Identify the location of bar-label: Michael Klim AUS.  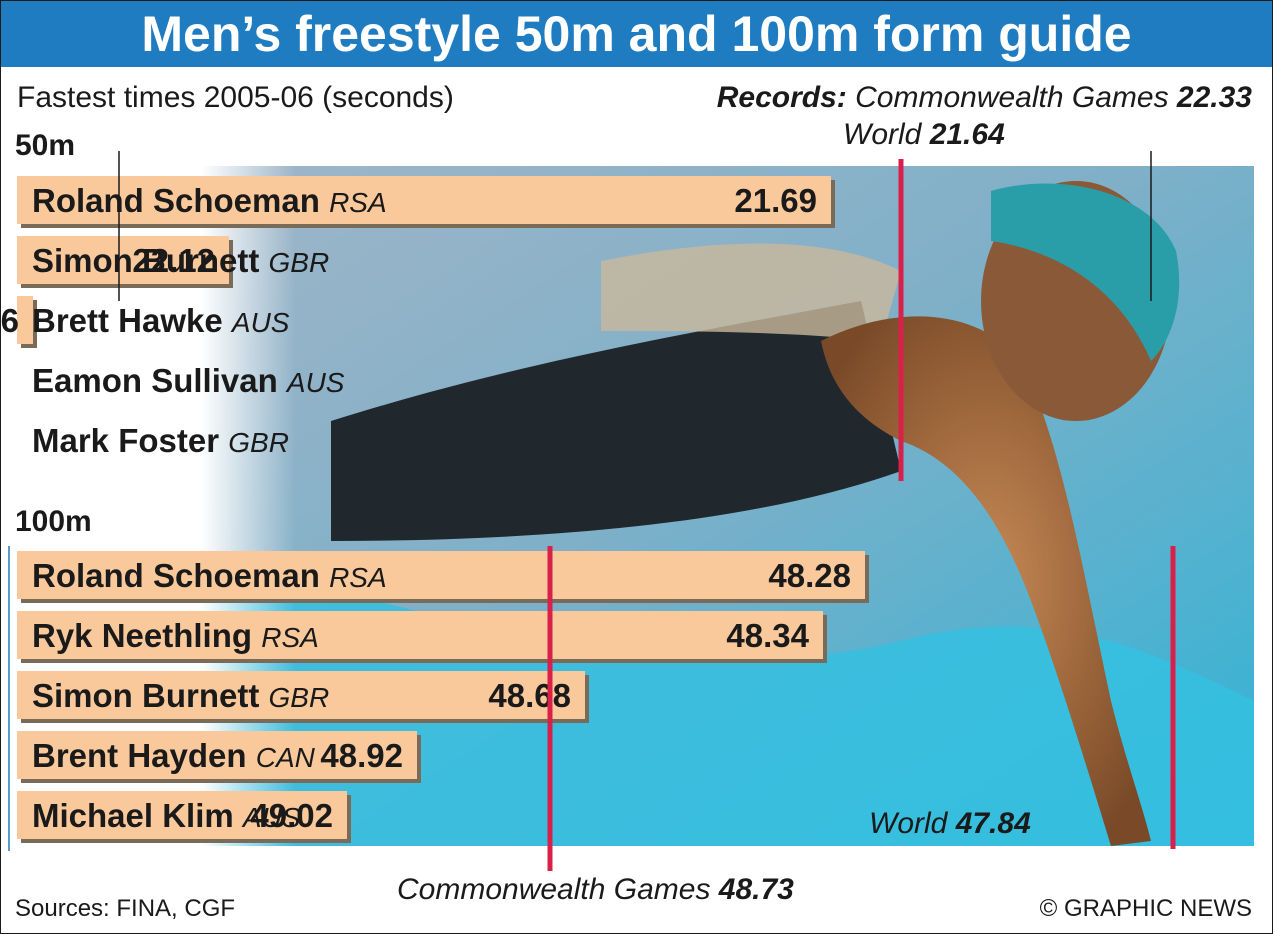
(166, 815).